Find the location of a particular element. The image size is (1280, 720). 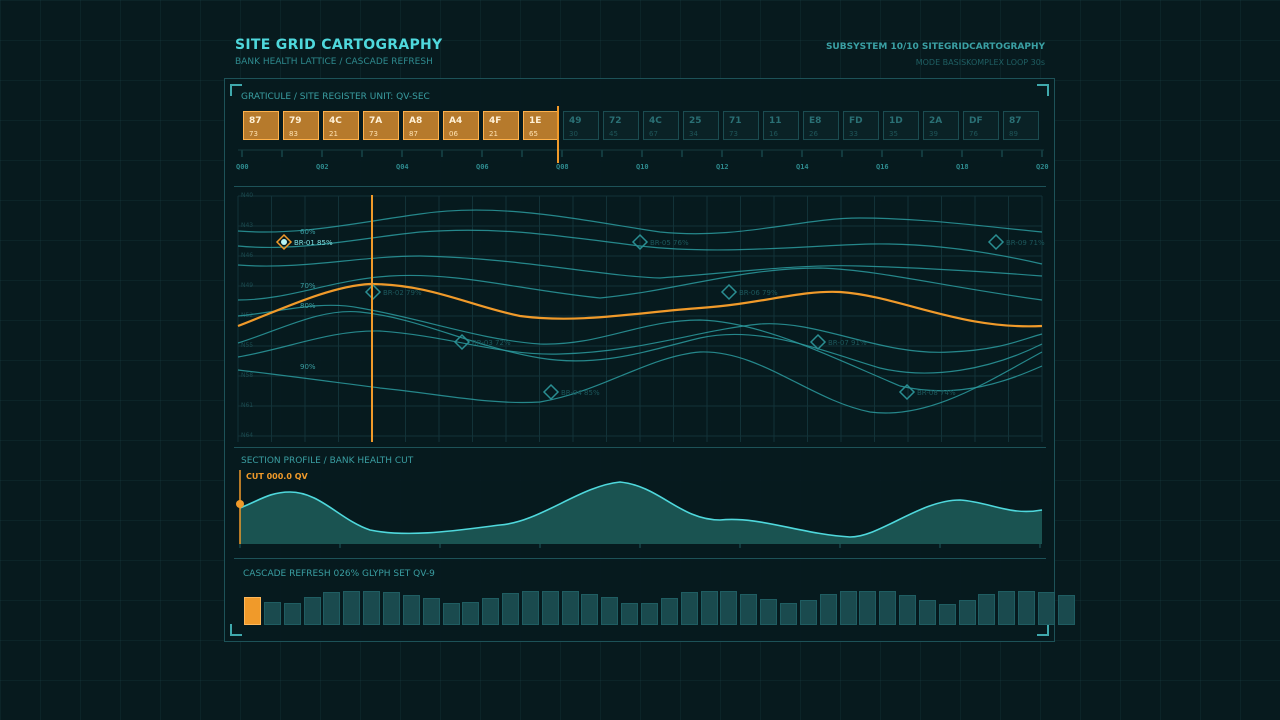

site-tile-code: 25 is located at coordinates (695, 121).